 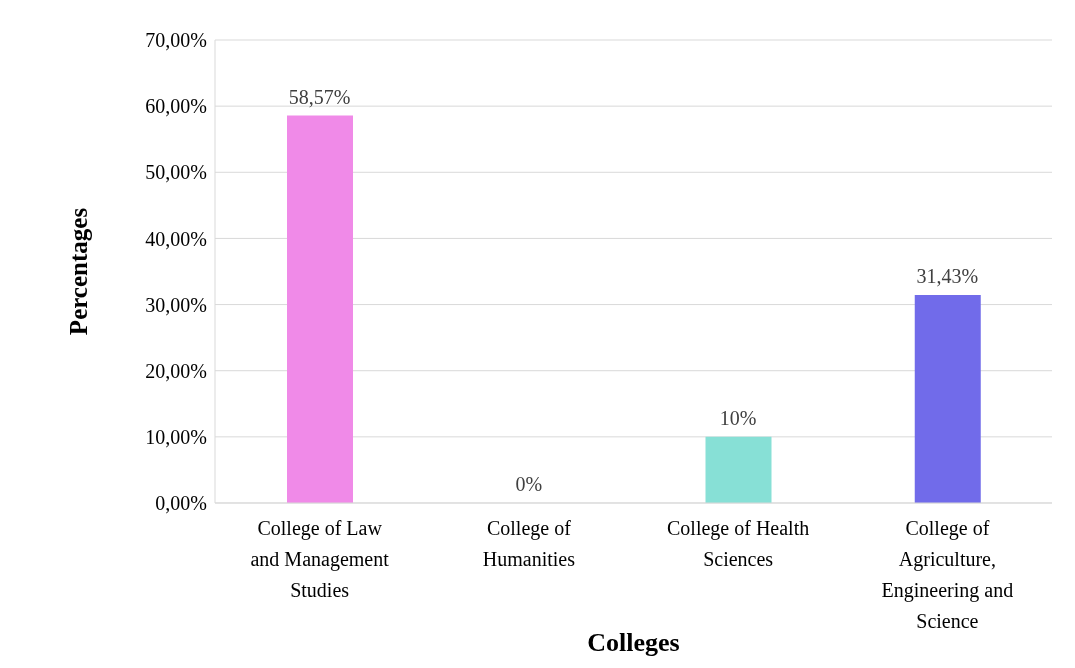 I want to click on data-label: 0%, so click(x=529, y=484).